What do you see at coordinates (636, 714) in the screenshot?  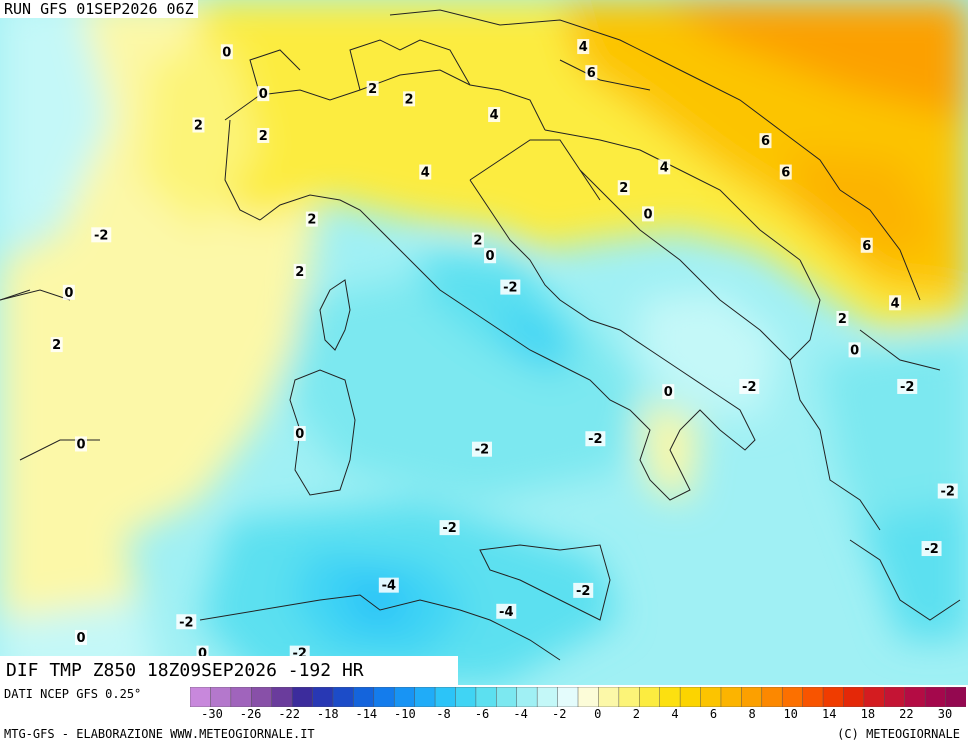 I see `colorbar-tick-label: 2` at bounding box center [636, 714].